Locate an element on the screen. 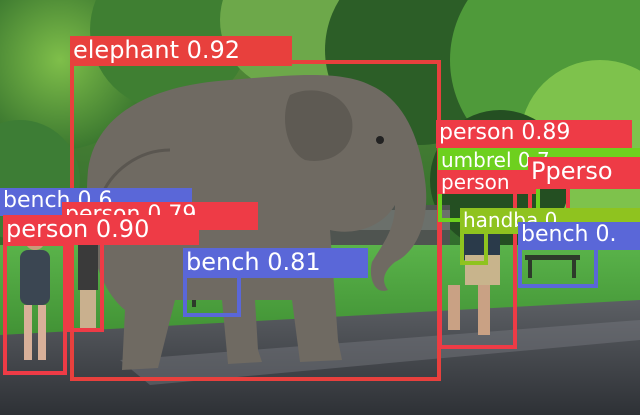 Image resolution: width=640 pixels, height=415 pixels. bench-label-right: bench 0. is located at coordinates (579, 236).